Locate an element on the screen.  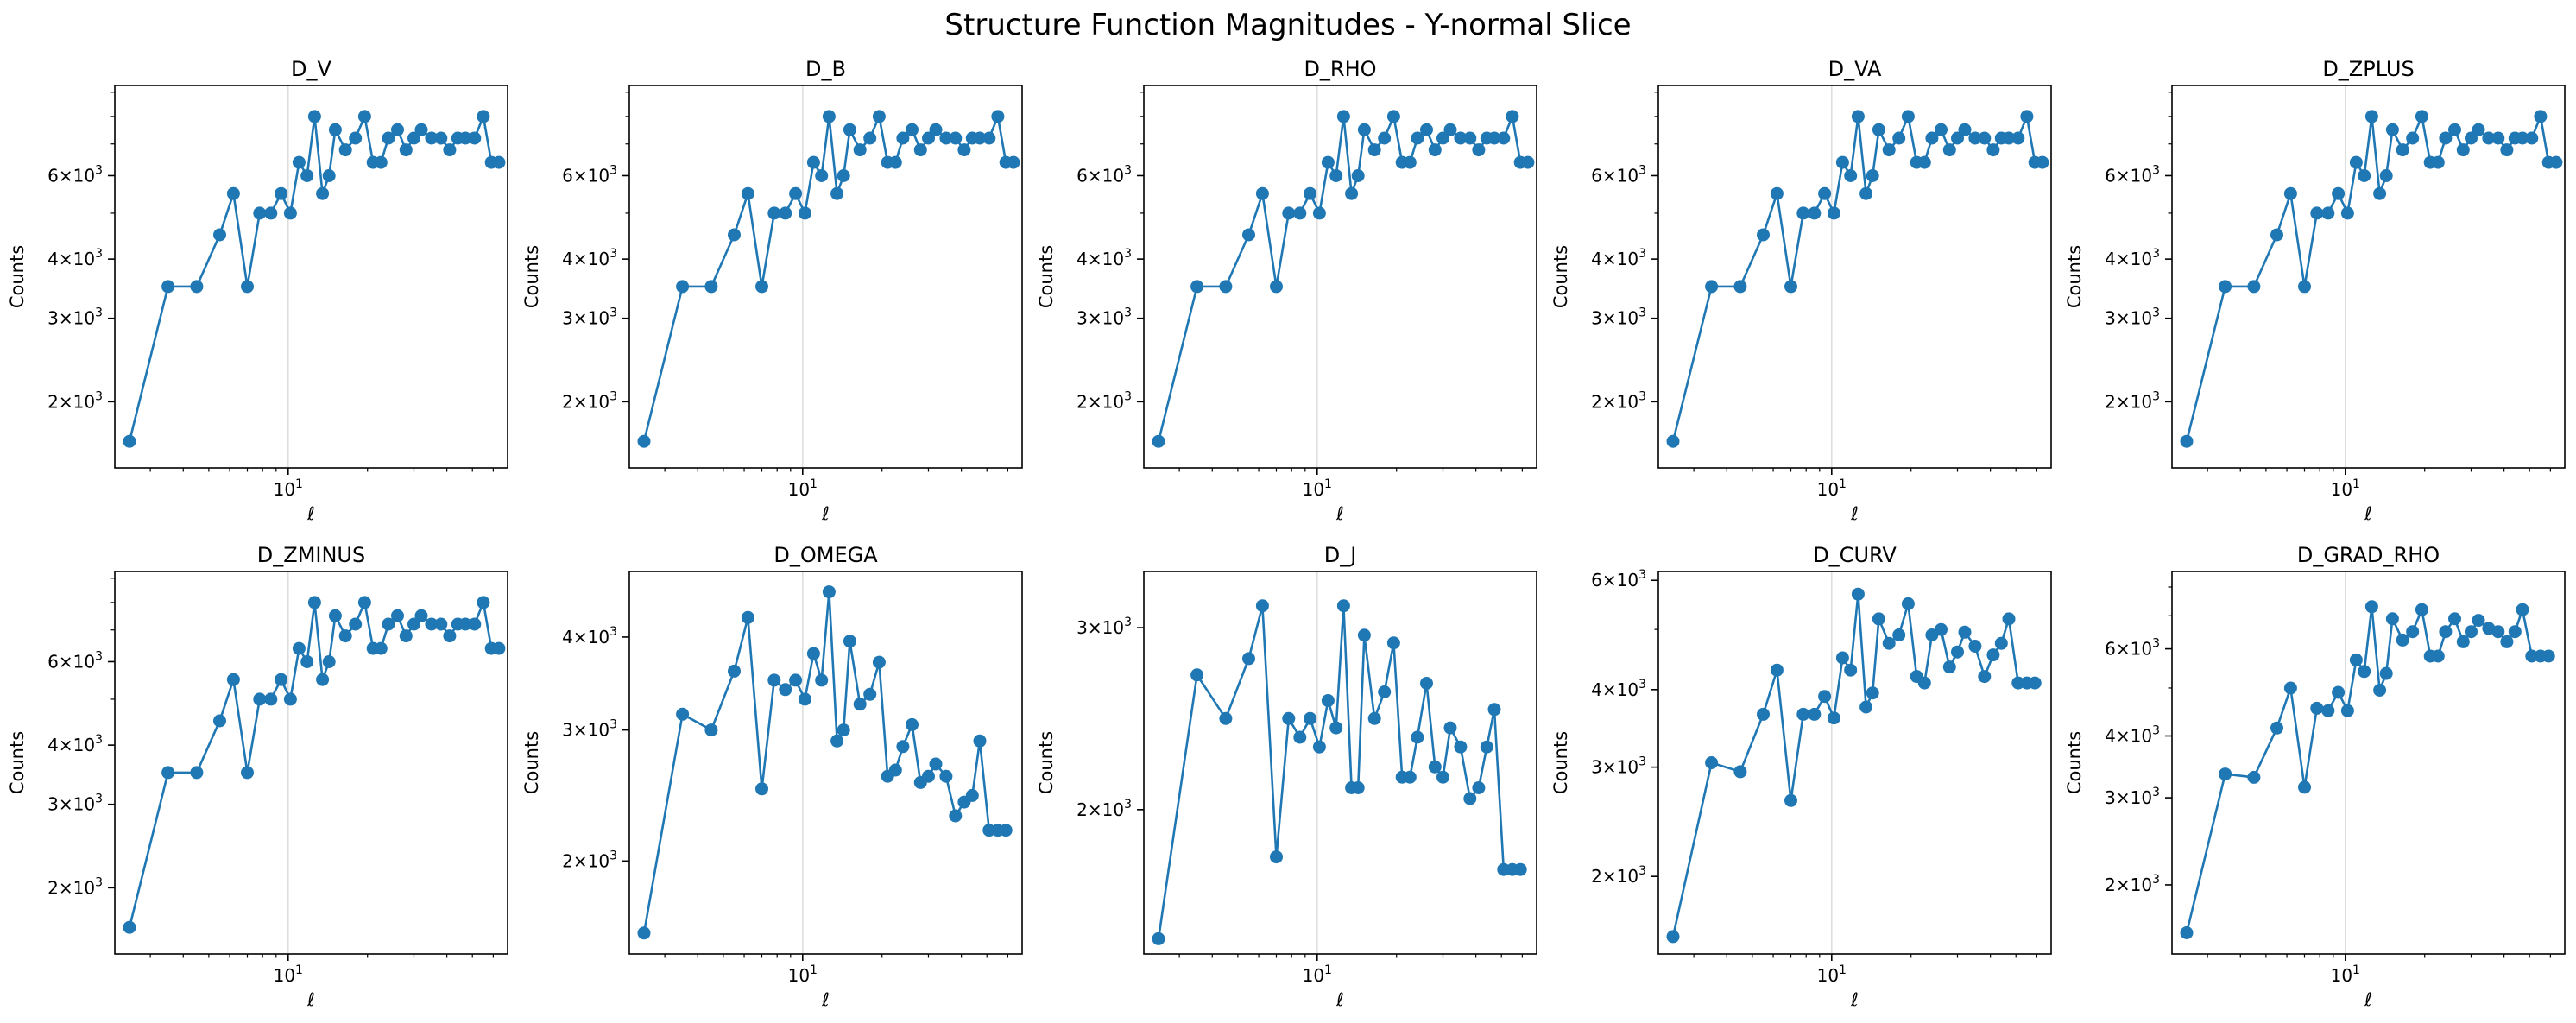
subplot-d-omega: 101 2×103 3×103 4×103 D_OMEGA ℓ Counts is located at coordinates (772, 777).